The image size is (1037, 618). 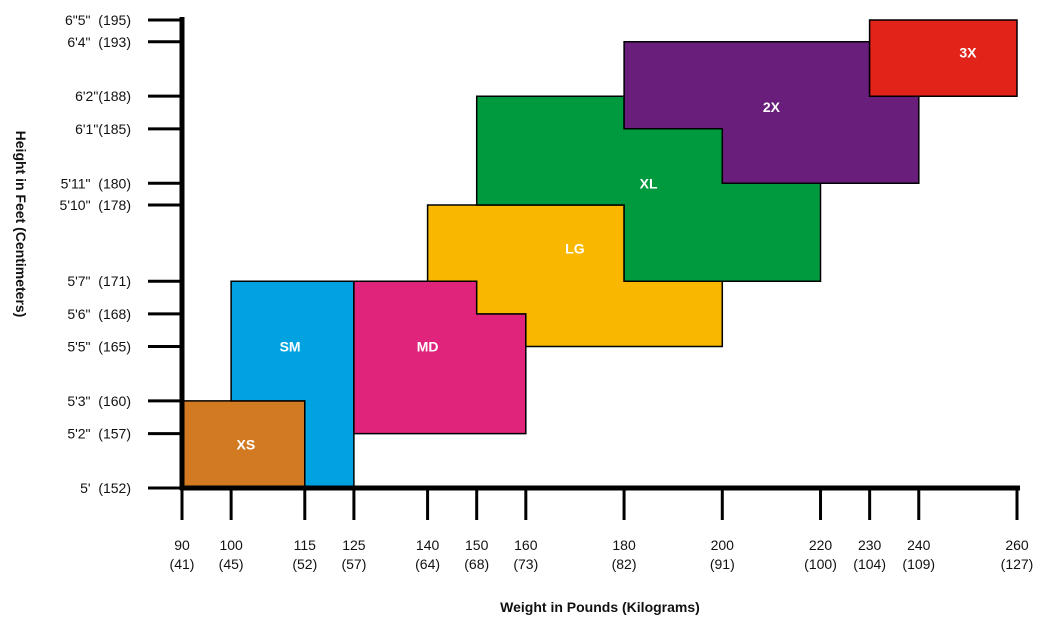 I want to click on y-tick-label-178: 5'10" (178), so click(x=95, y=205).